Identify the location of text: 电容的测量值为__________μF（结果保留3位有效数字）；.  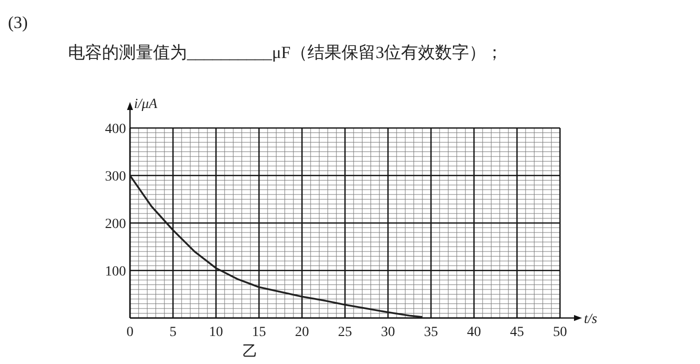
(286, 52).